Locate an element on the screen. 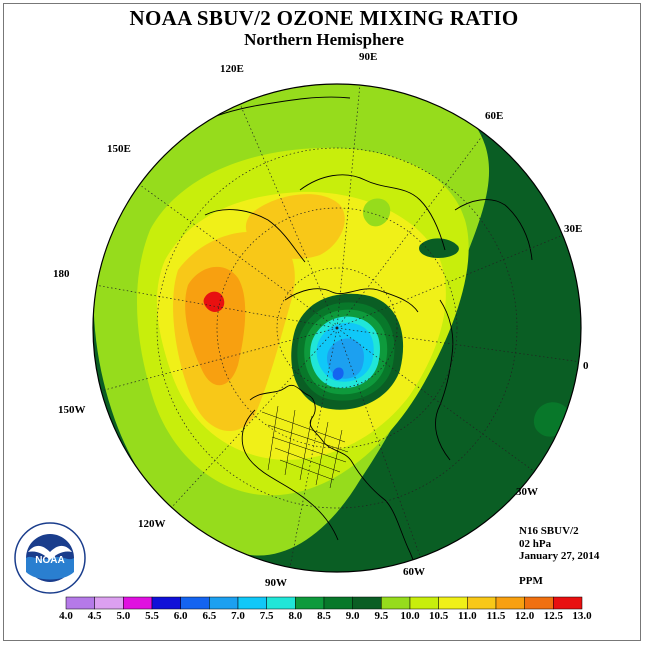 The image size is (648, 648). colorbar-tick-label: 6.0 is located at coordinates (180, 616).